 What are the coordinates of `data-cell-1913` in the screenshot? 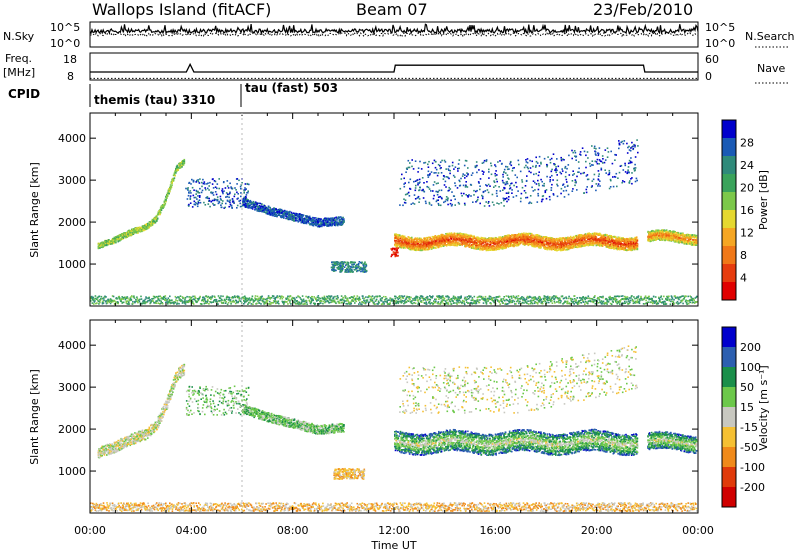 It's located at (346, 272).